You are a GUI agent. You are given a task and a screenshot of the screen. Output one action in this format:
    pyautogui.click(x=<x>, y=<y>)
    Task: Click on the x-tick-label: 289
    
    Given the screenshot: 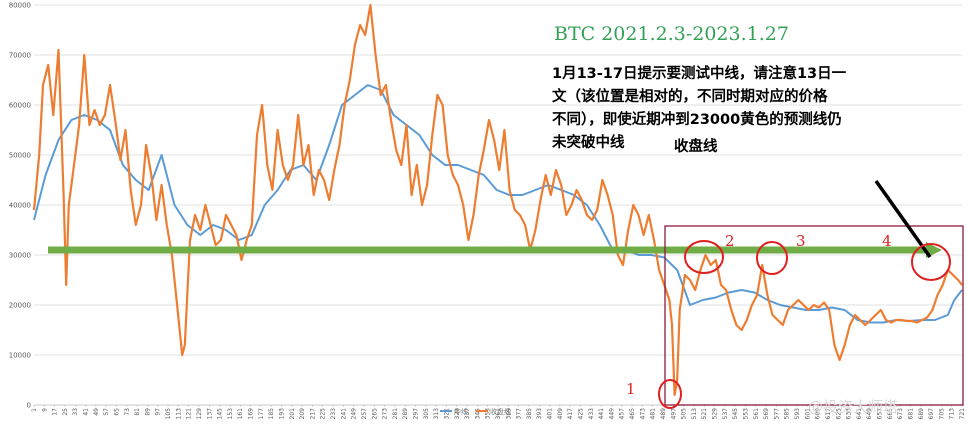 What is the action you would take?
    pyautogui.click(x=405, y=414)
    